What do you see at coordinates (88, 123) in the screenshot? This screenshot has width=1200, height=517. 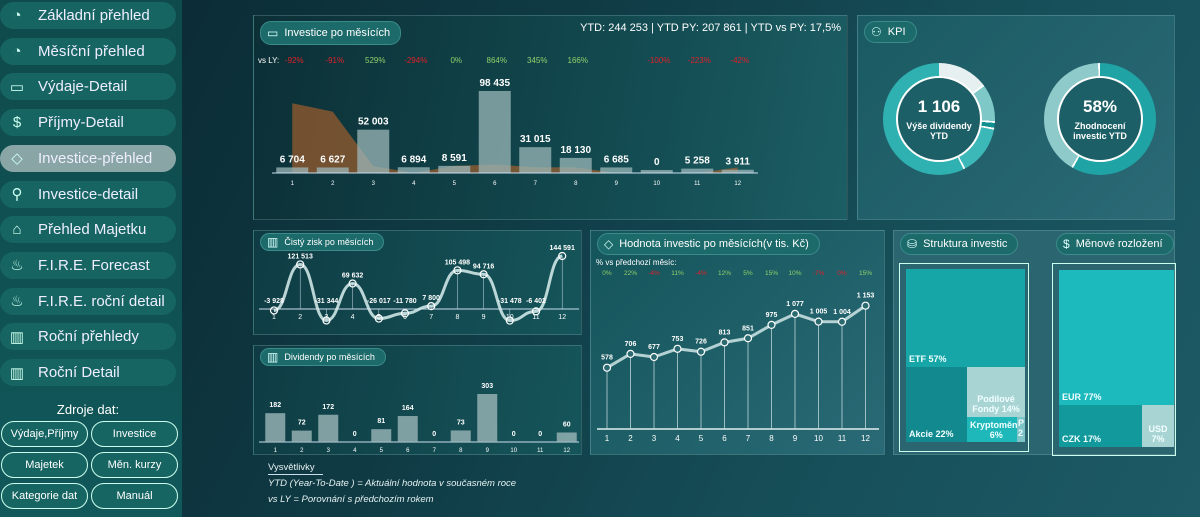 I see `nav-item: $ Příjmy-Detail` at bounding box center [88, 123].